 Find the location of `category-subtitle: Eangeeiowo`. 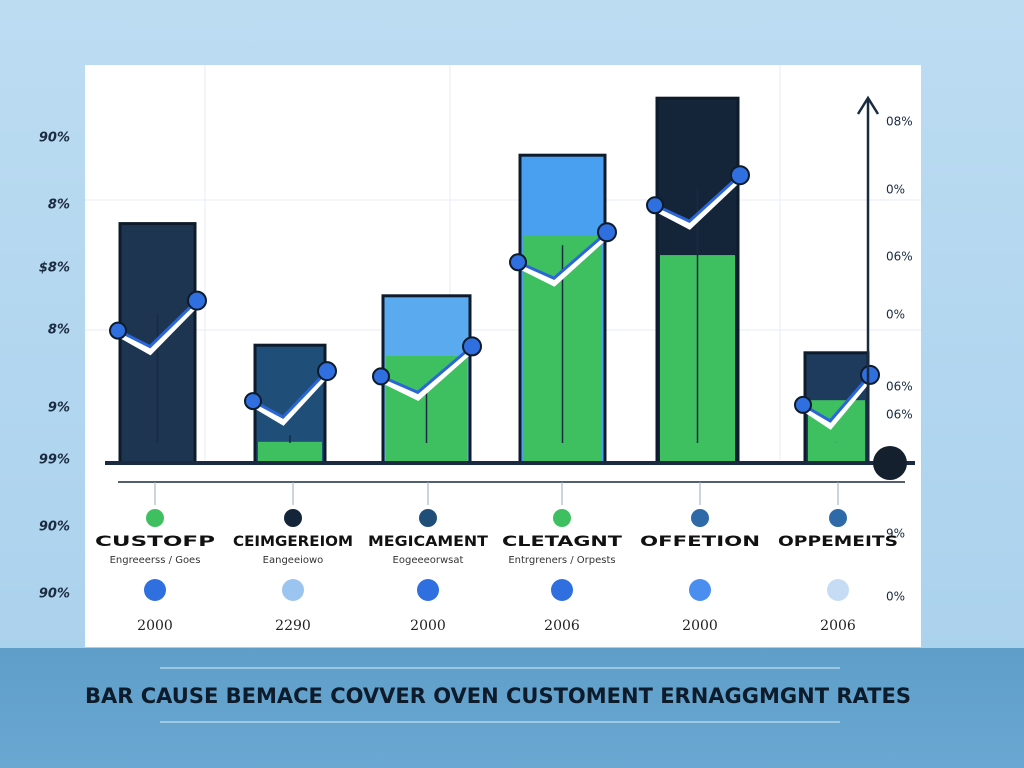

category-subtitle: Eangeeiowo is located at coordinates (293, 560).